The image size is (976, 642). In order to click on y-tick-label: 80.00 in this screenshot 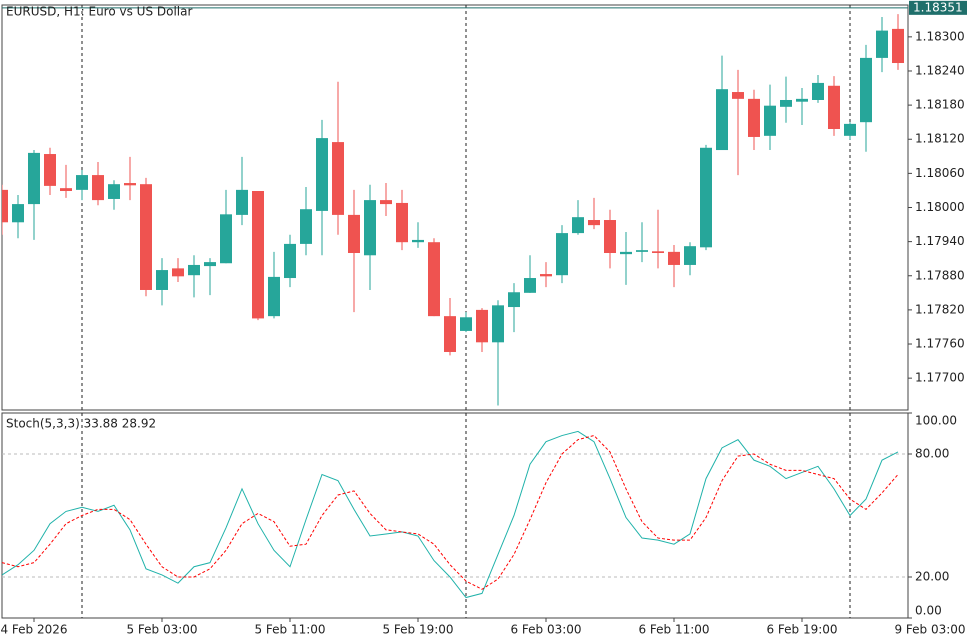, I will do `click(932, 454)`.